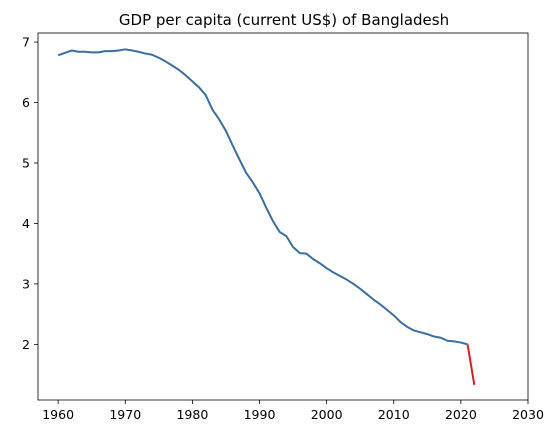  I want to click on y-tick-label: 4, so click(26, 223).